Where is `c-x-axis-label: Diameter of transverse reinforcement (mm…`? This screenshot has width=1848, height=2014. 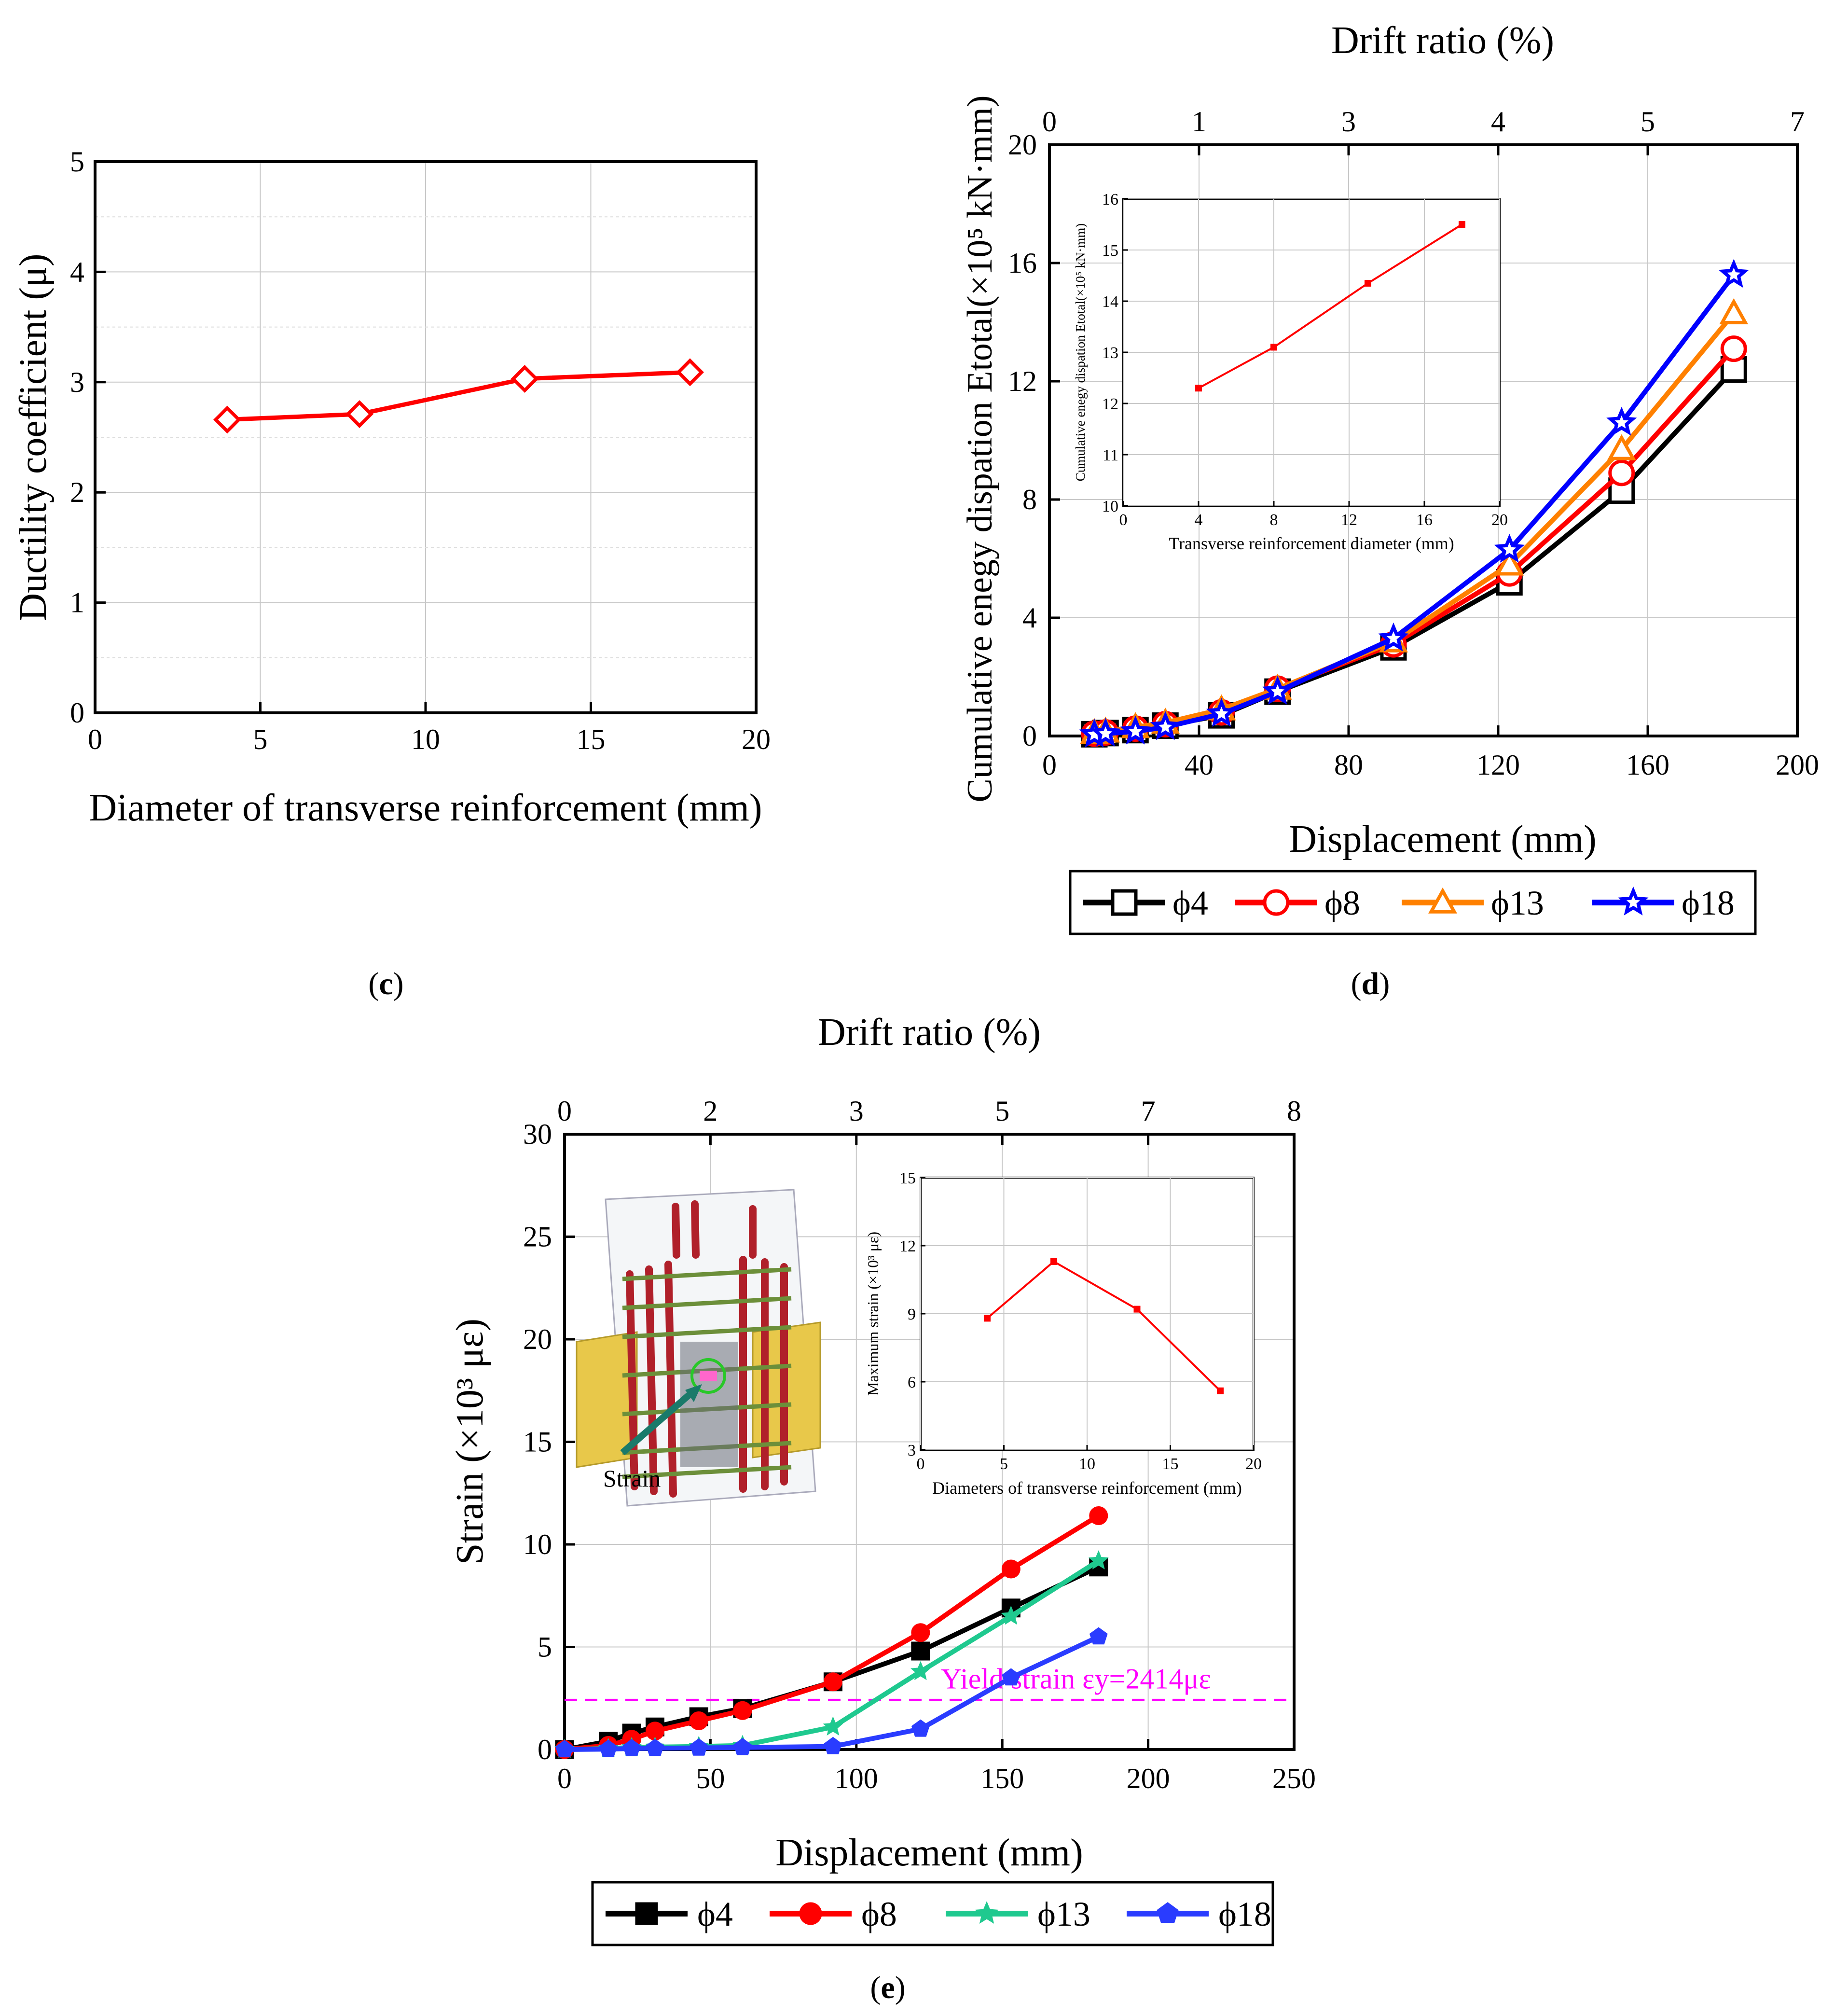 c-x-axis-label: Diameter of transverse reinforcement (mm… is located at coordinates (425, 808).